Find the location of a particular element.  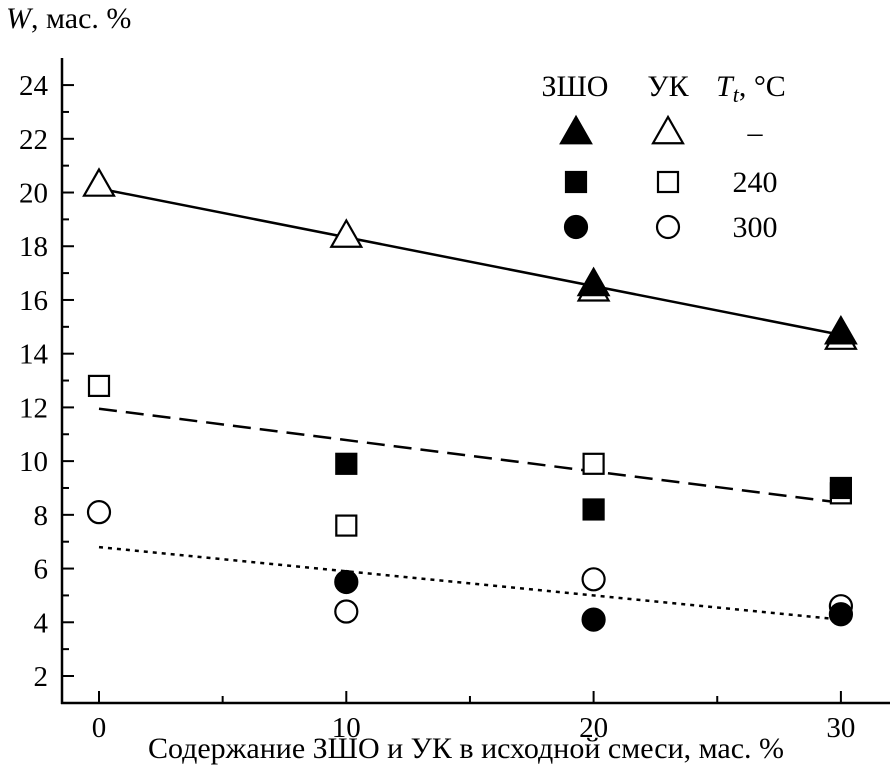

fit-line-dotted is located at coordinates (470, 583).